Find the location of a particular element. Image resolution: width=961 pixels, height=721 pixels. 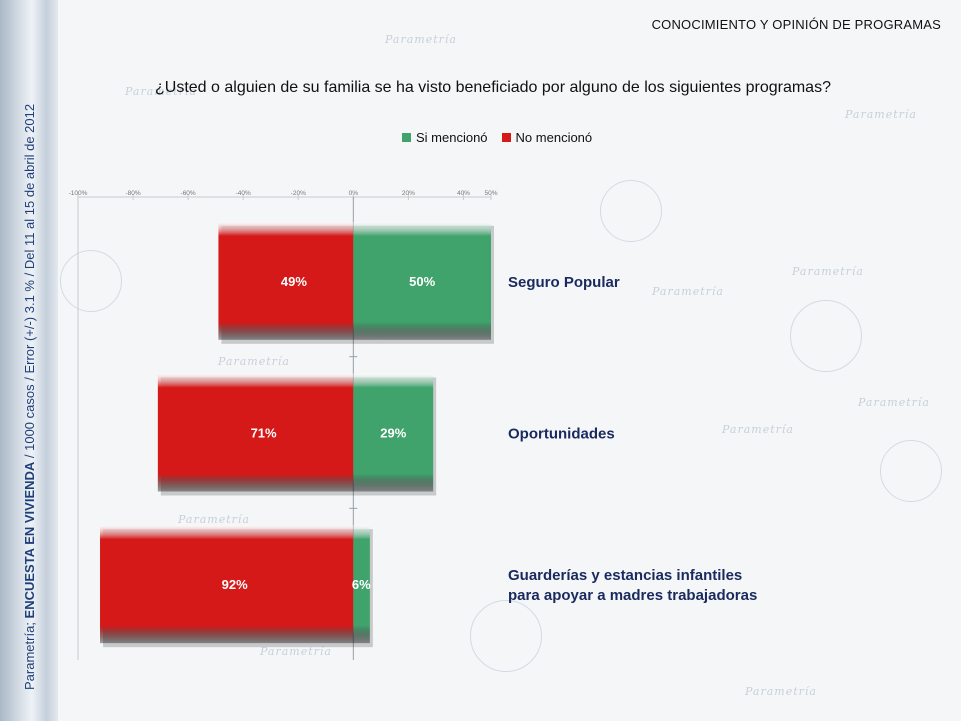

category-label: Guarderías y estancias infantiles is located at coordinates (625, 575).